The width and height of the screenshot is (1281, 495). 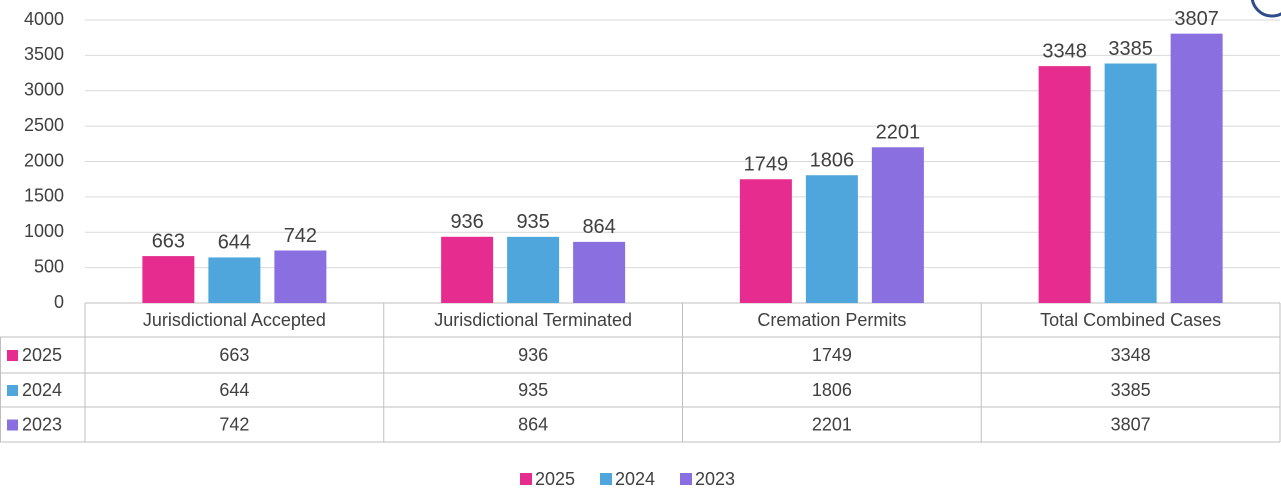 What do you see at coordinates (44, 125) in the screenshot?
I see `y-tick-label: 2500` at bounding box center [44, 125].